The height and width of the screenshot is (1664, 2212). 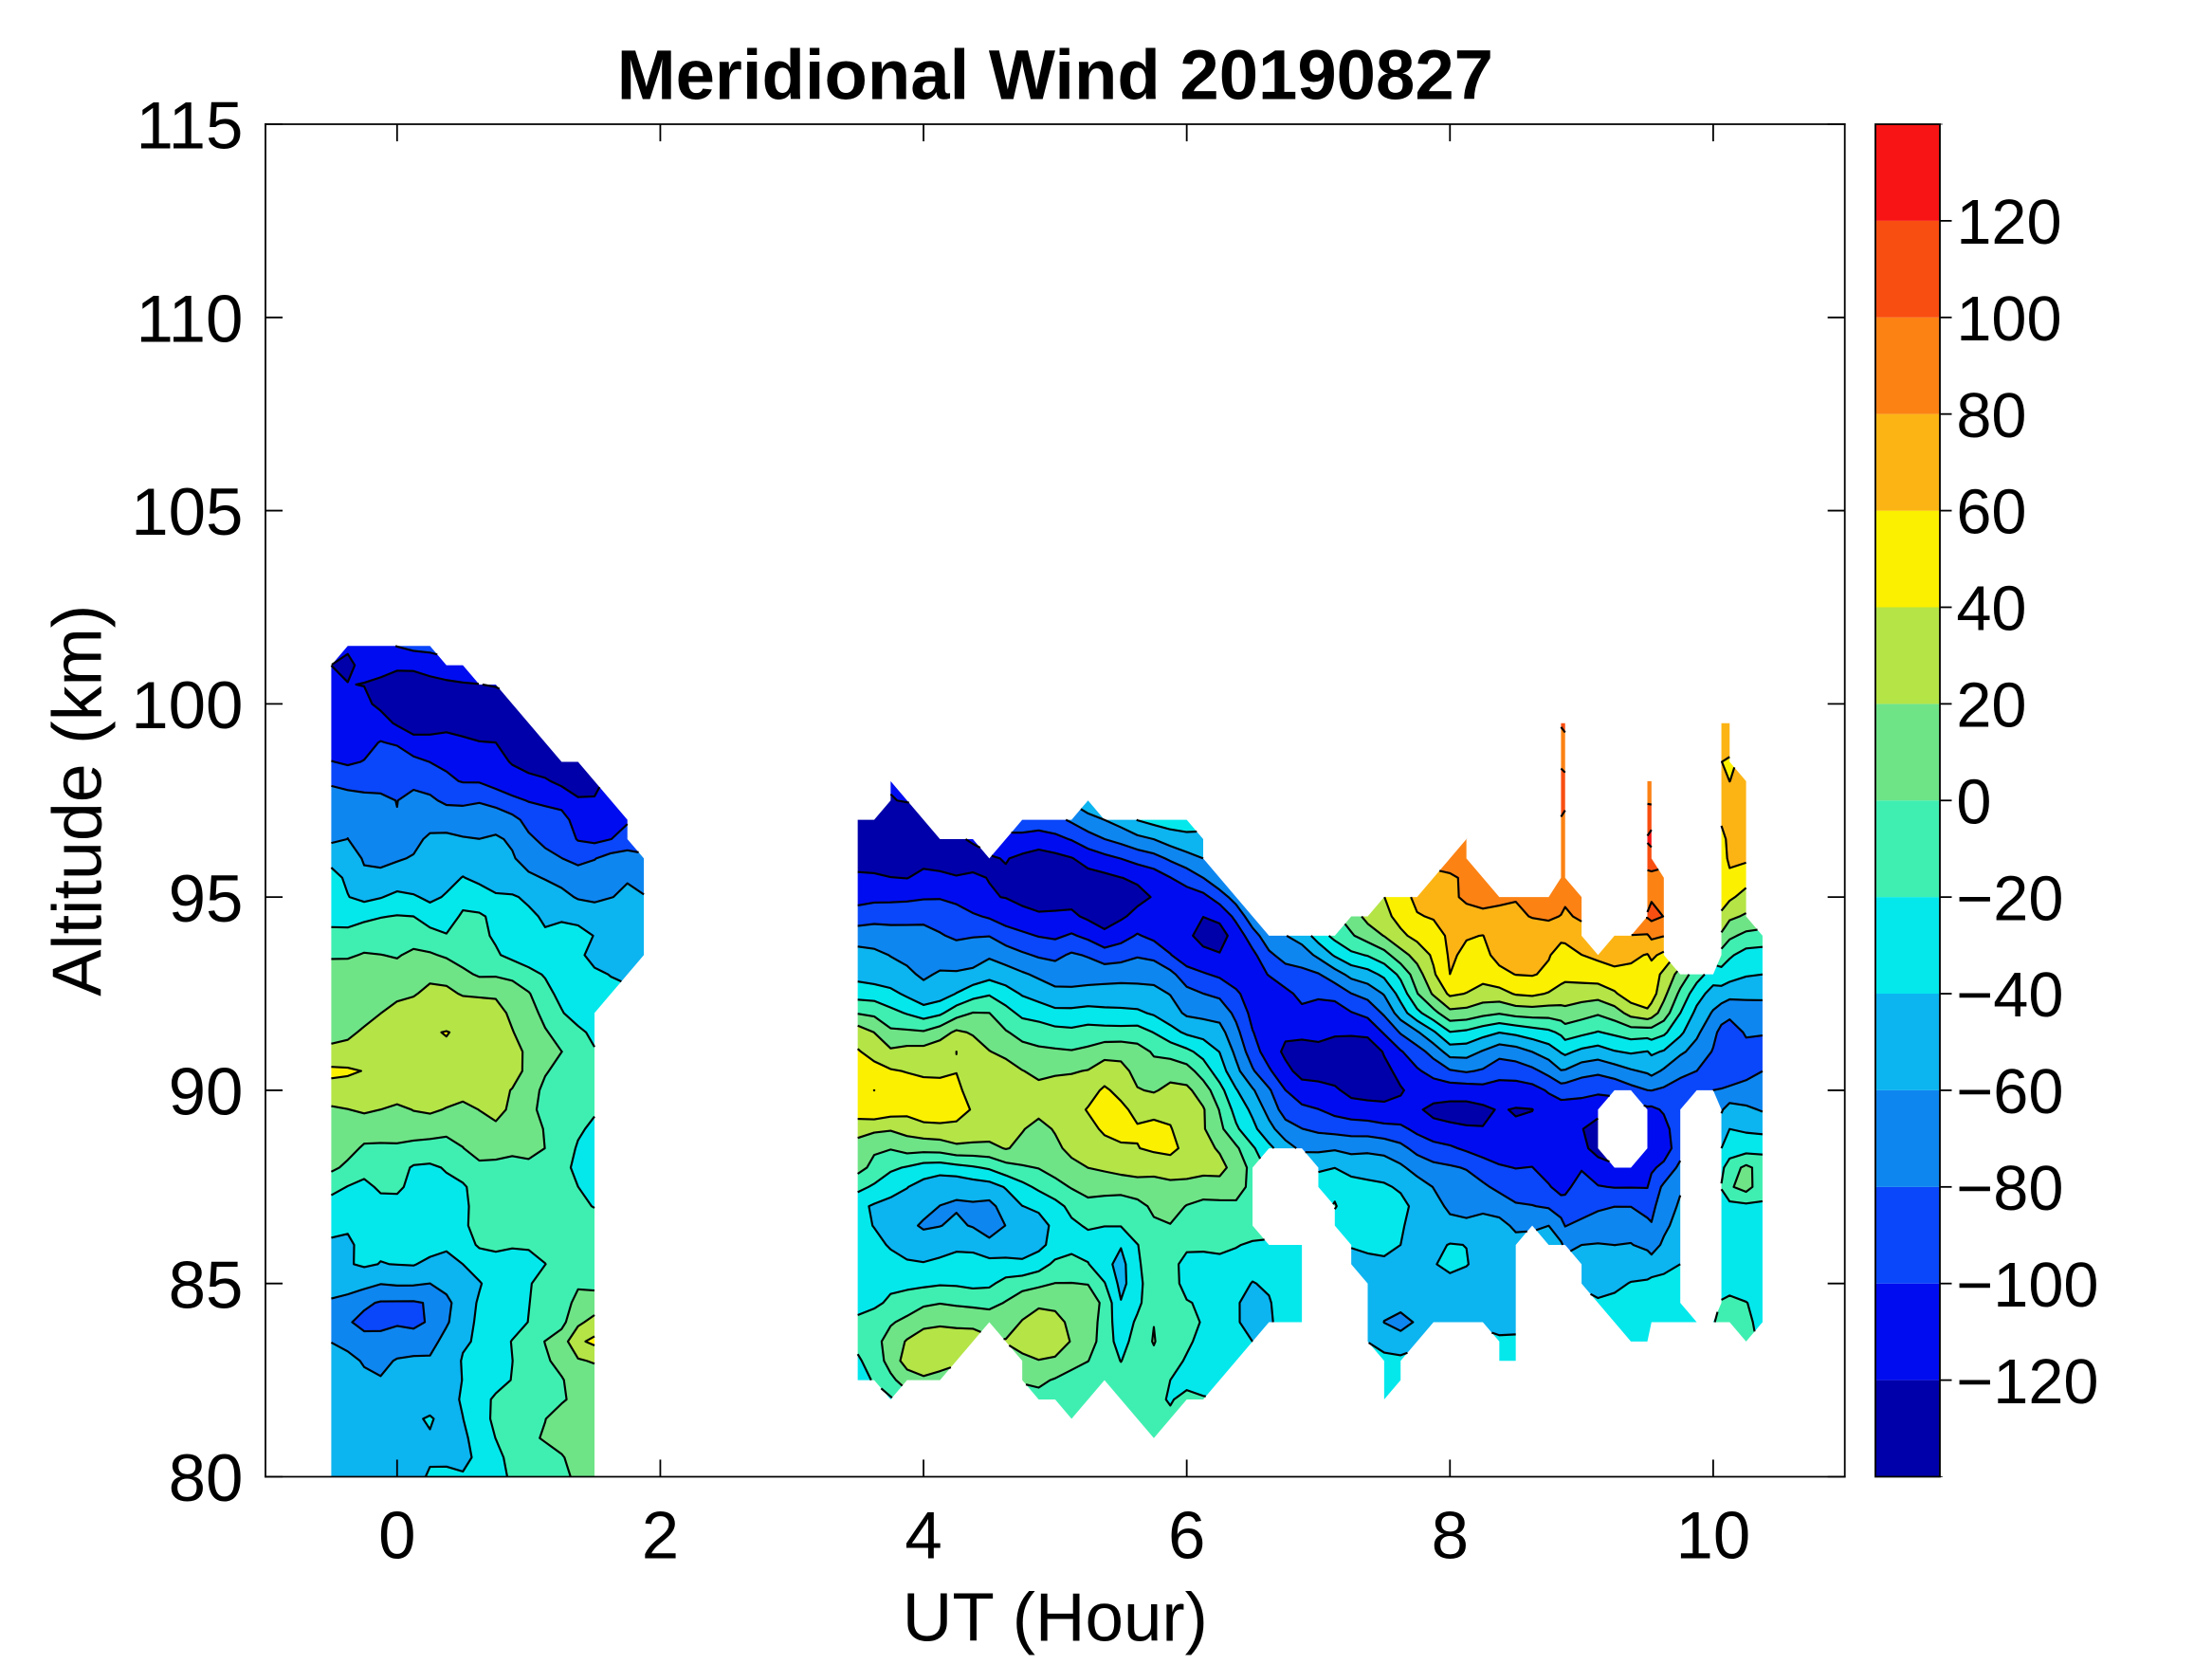 I want to click on svg-text: 105, so click(x=187, y=512).